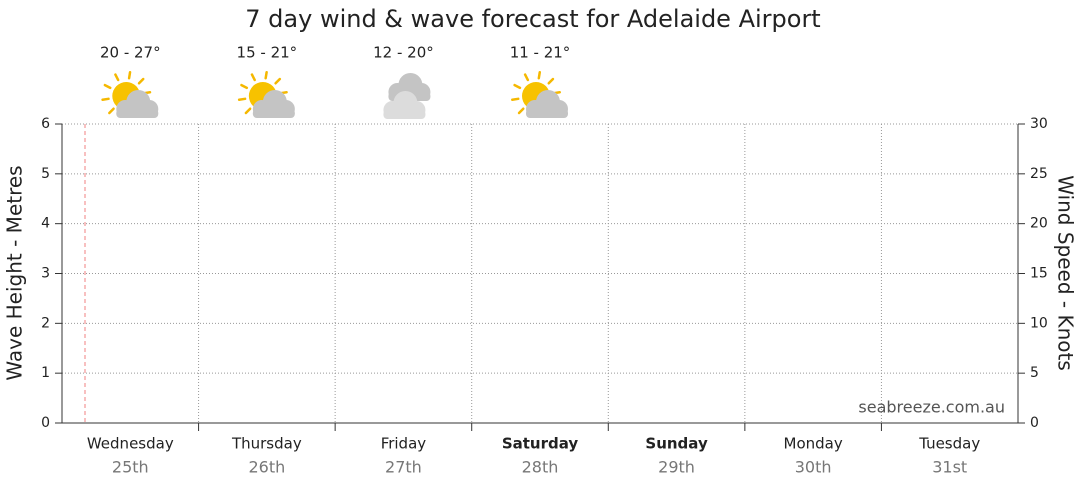 The image size is (1080, 490). Describe the element at coordinates (931, 407) in the screenshot. I see `watermark: seabreeze.com.au` at that location.